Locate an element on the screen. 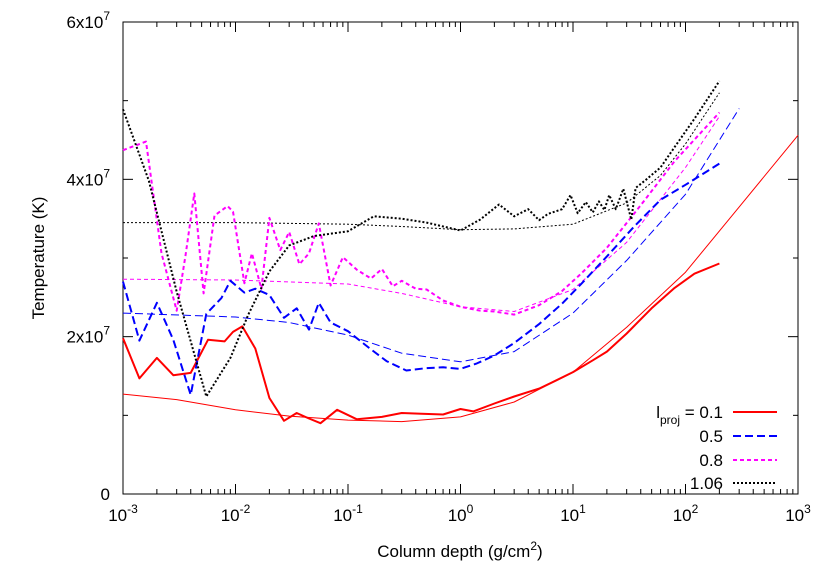  y-tick-label: 2x10⁷ is located at coordinates (88, 335).